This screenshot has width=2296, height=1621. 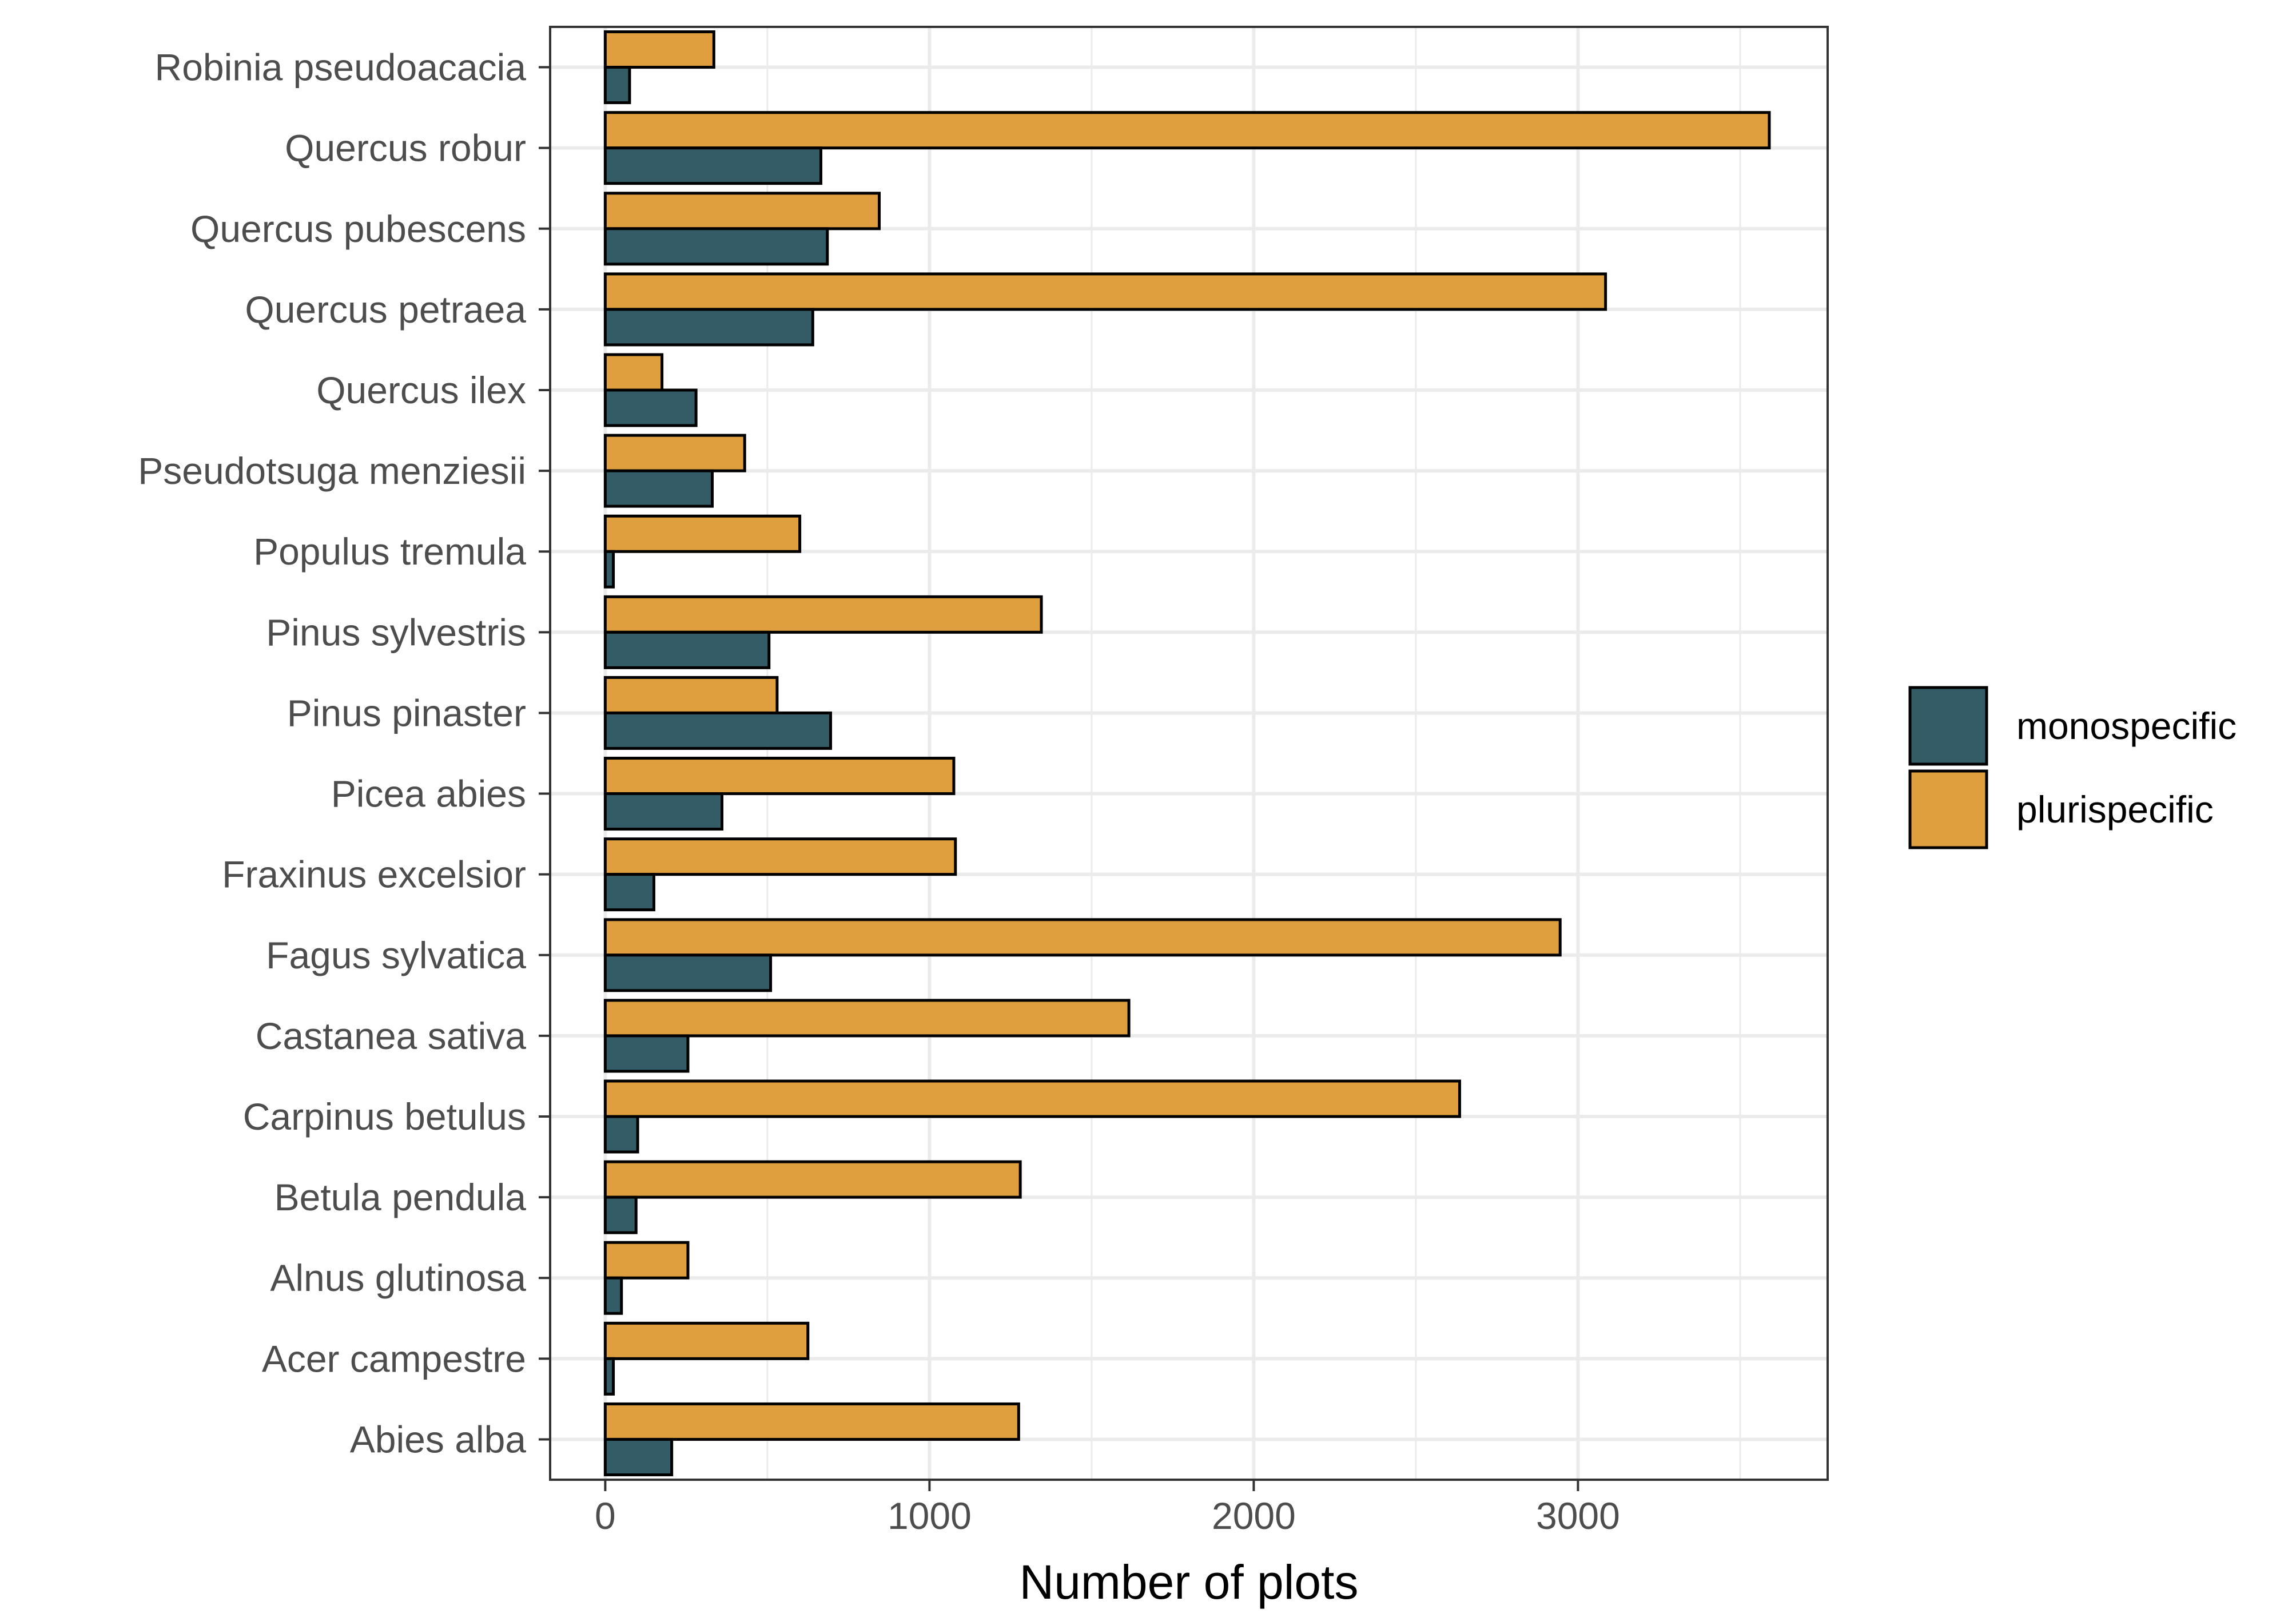 What do you see at coordinates (1948, 809) in the screenshot?
I see `legend-key-plurispecific` at bounding box center [1948, 809].